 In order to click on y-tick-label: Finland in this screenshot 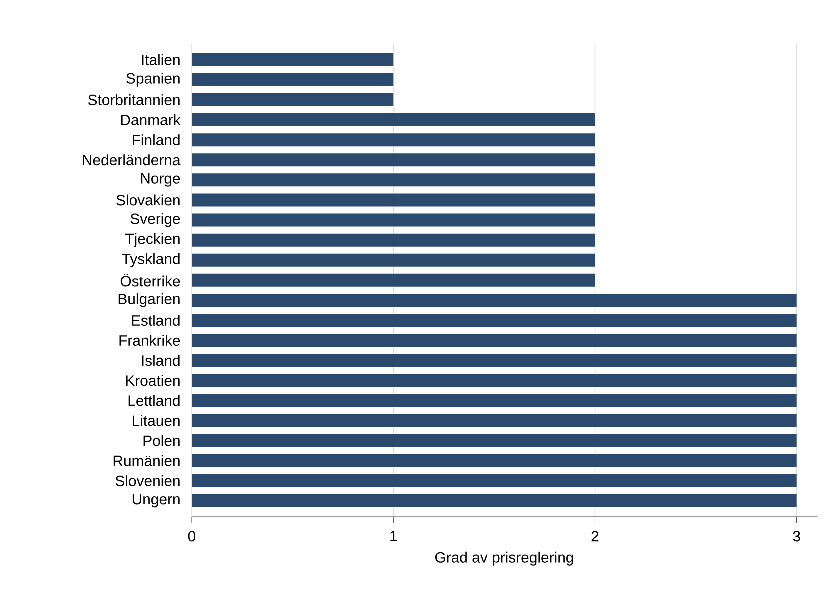, I will do `click(156, 140)`.